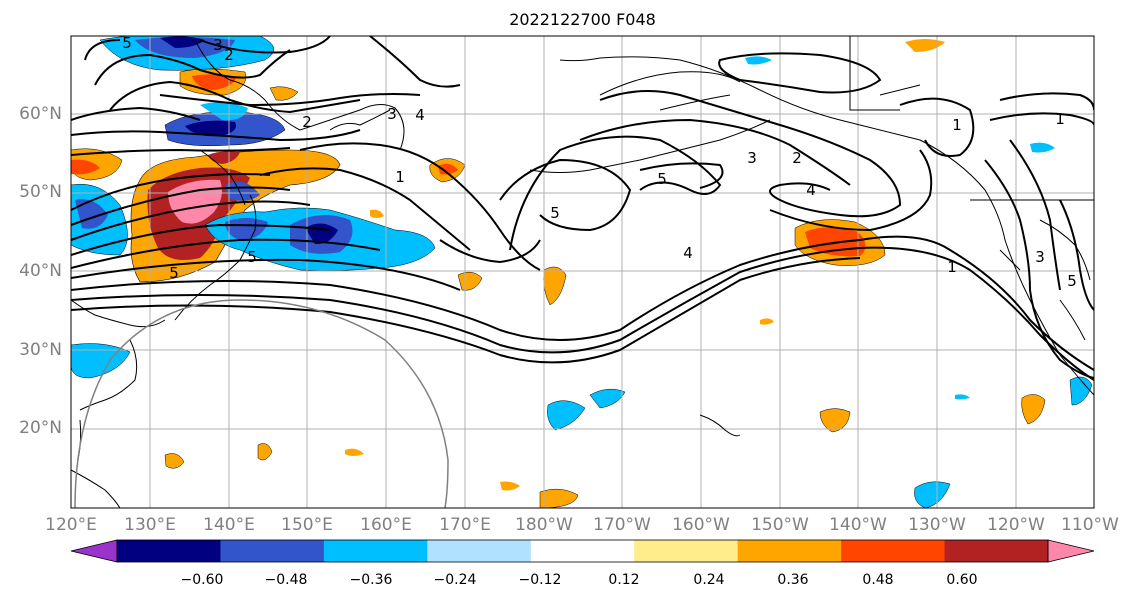  I want to click on lat-tick-label: 60°N, so click(40, 114).